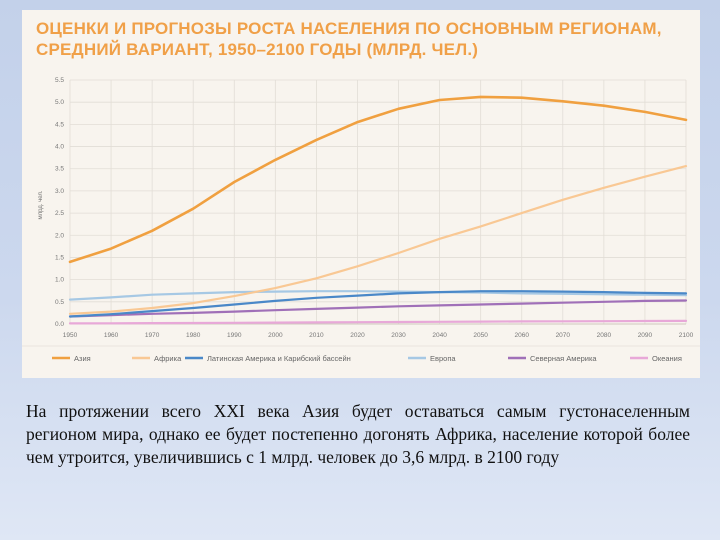 The height and width of the screenshot is (540, 720). Describe the element at coordinates (111, 335) in the screenshot. I see `x-tick-label: 1960` at that location.